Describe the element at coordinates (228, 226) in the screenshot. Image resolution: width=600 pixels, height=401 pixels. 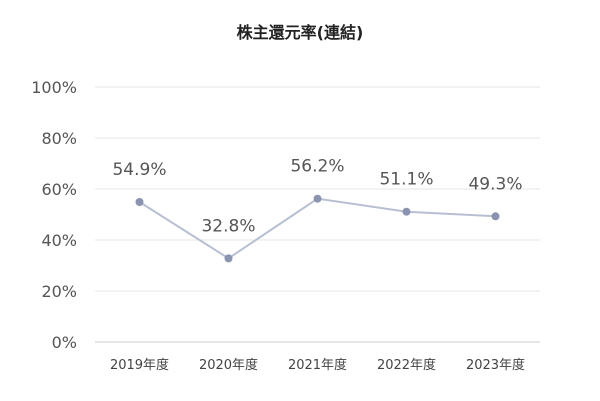
I see `data-label: 32.8%` at that location.